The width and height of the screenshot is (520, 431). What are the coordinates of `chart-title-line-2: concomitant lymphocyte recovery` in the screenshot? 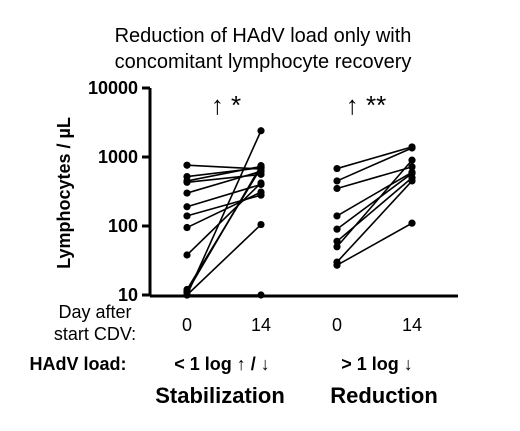 It's located at (263, 62).